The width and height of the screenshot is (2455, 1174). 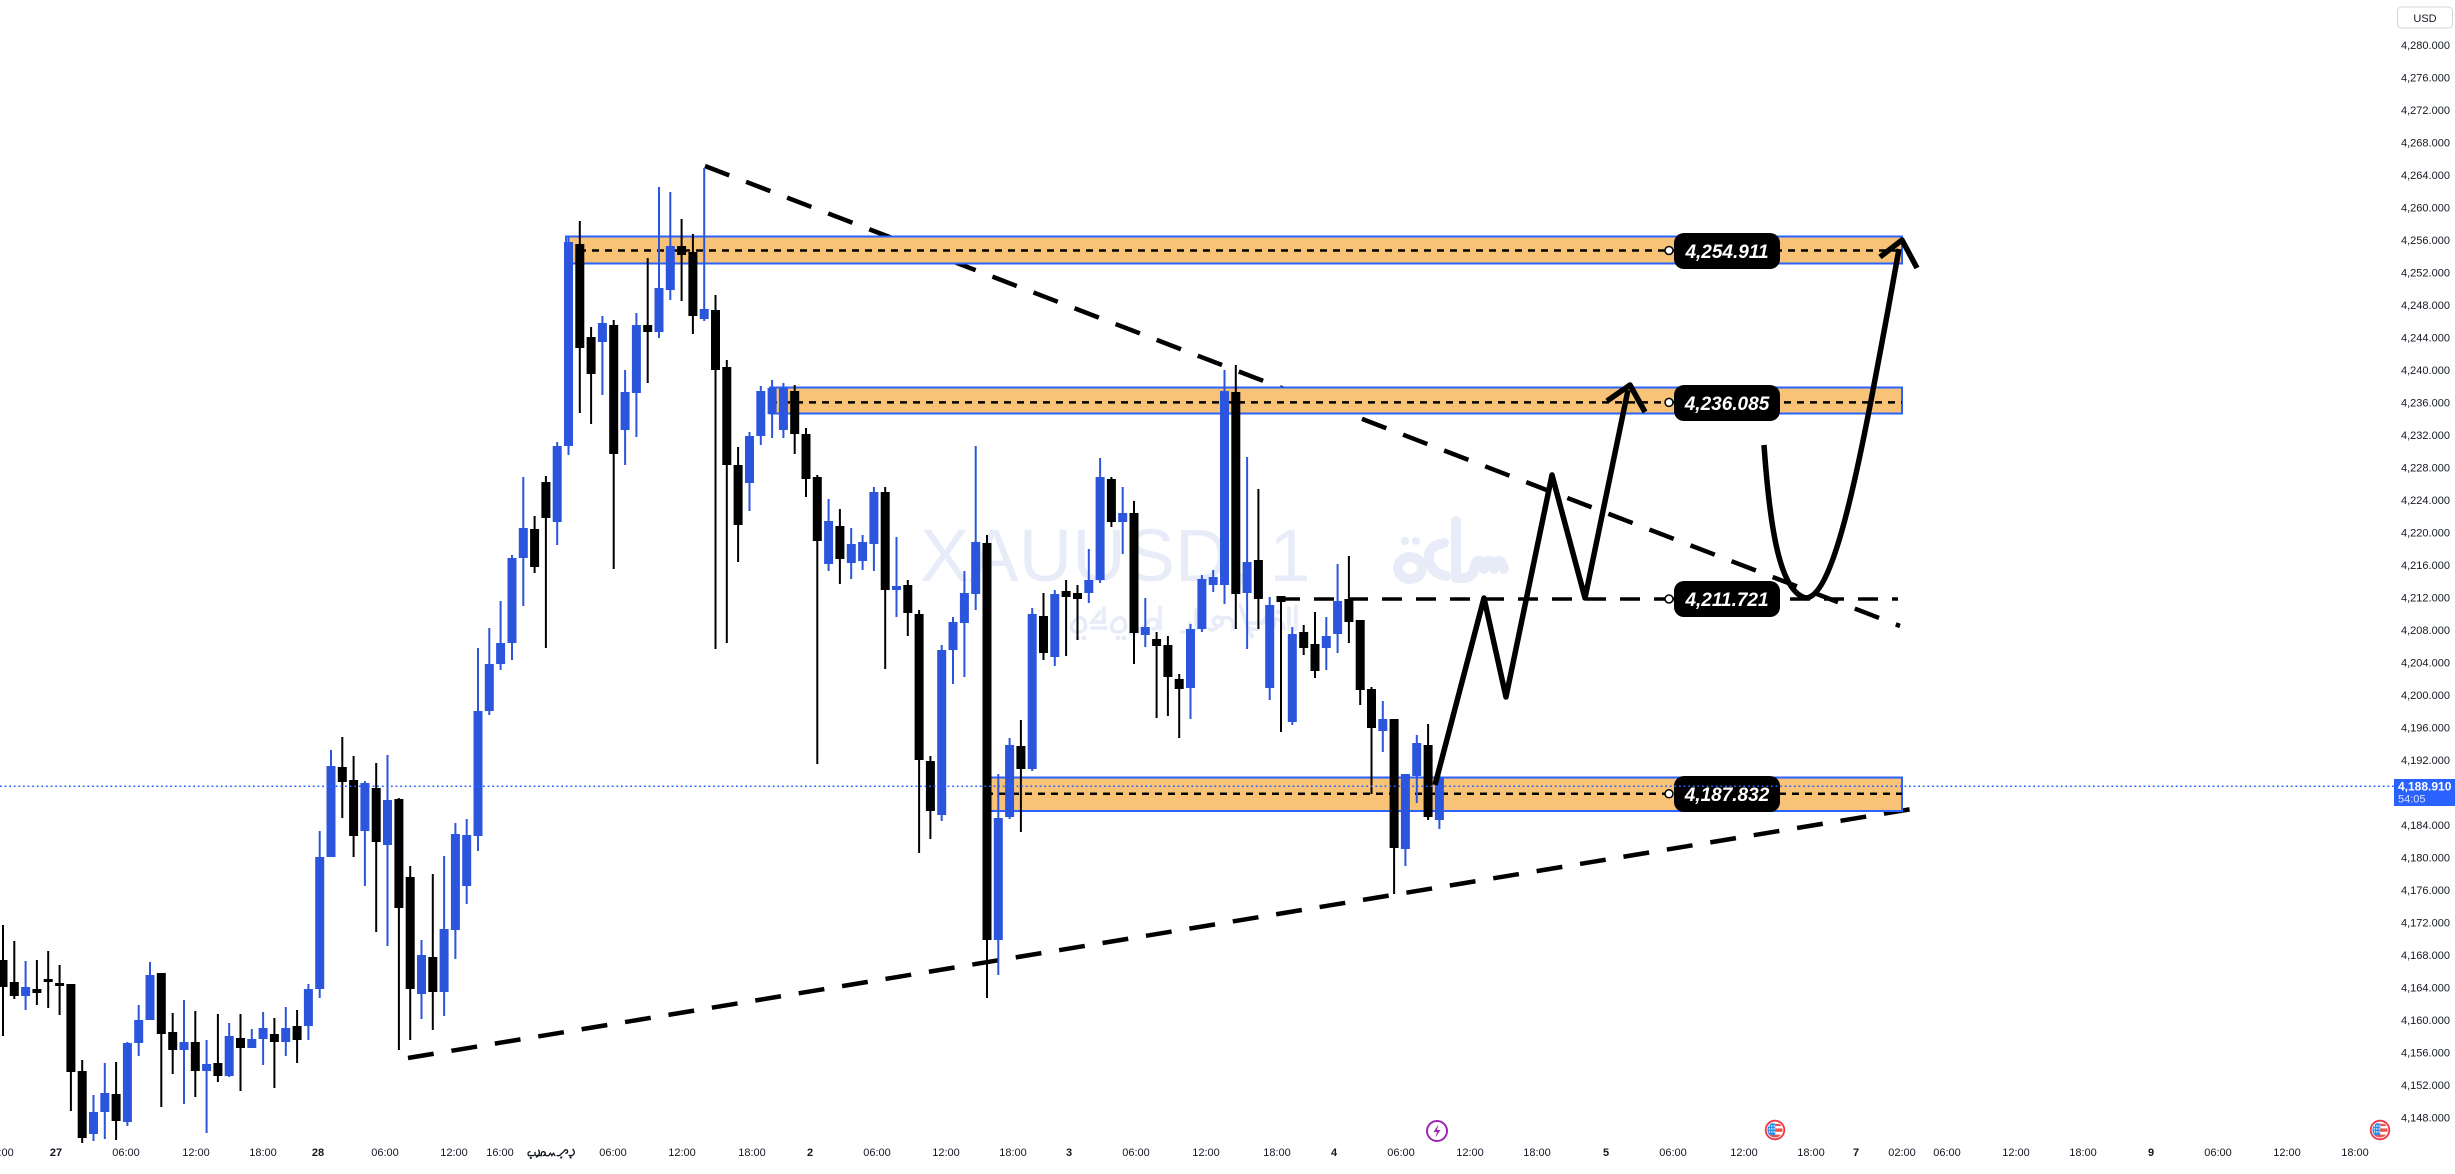 I want to click on svg-text: 4,236.000, so click(x=2425, y=403).